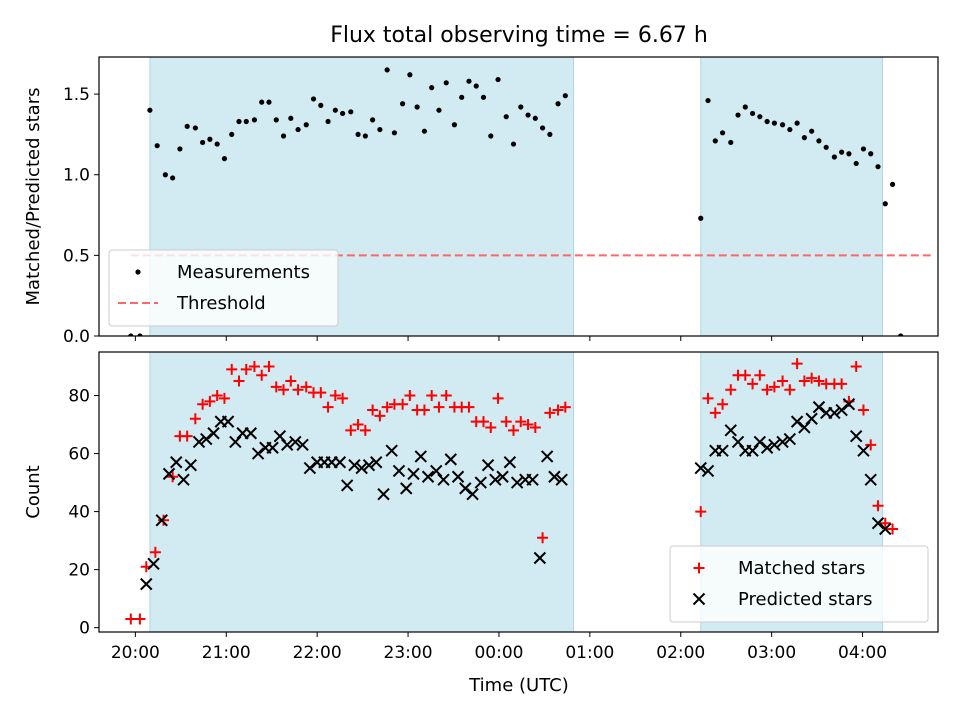  What do you see at coordinates (79, 513) in the screenshot?
I see `y-tick-label: 40` at bounding box center [79, 513].